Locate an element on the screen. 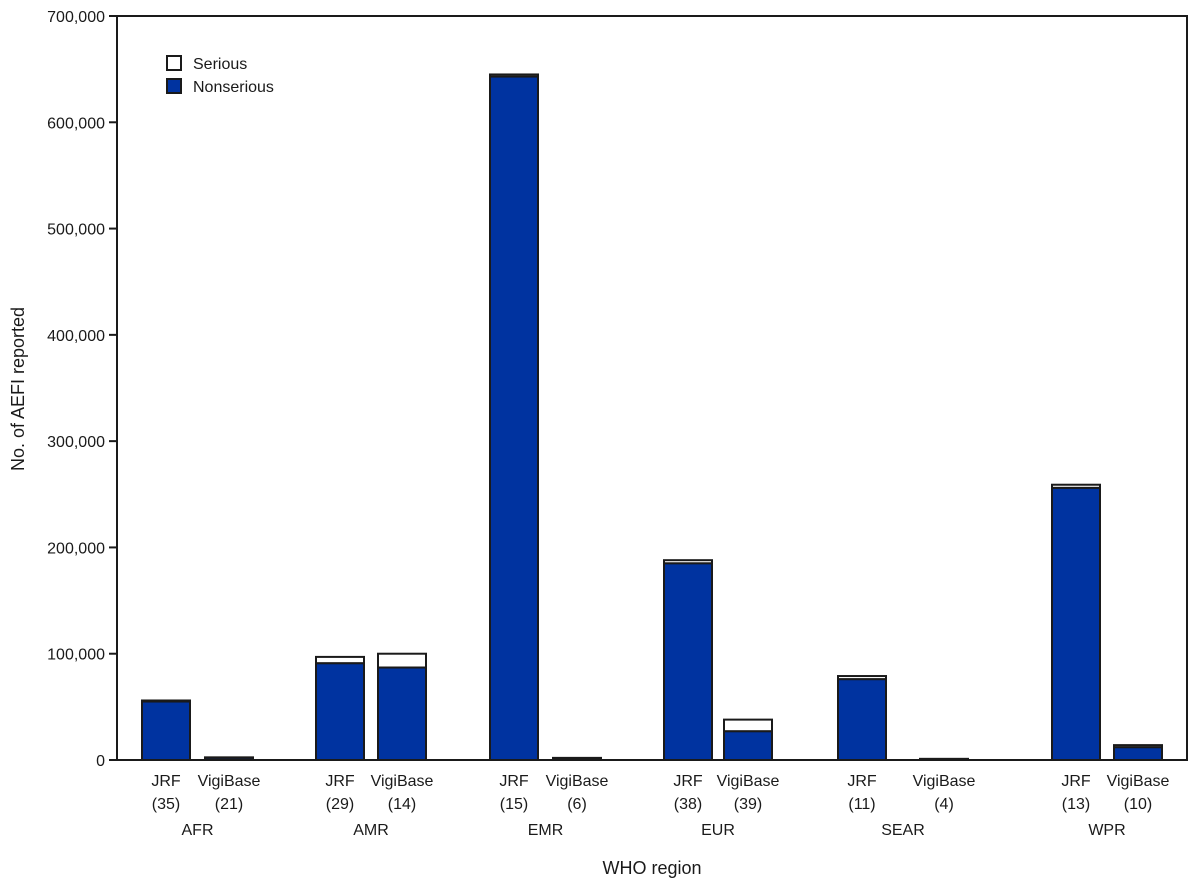 The width and height of the screenshot is (1200, 883). x-category-count: (4) is located at coordinates (944, 804).